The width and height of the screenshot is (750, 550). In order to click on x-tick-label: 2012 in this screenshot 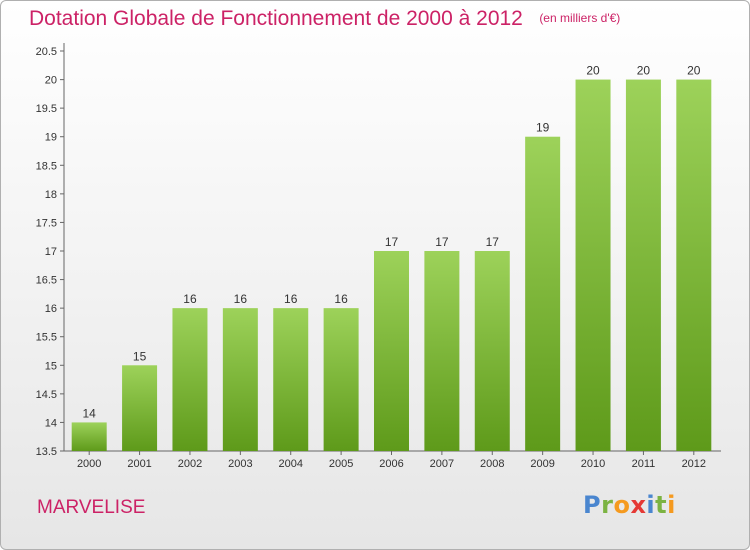, I will do `click(694, 464)`.